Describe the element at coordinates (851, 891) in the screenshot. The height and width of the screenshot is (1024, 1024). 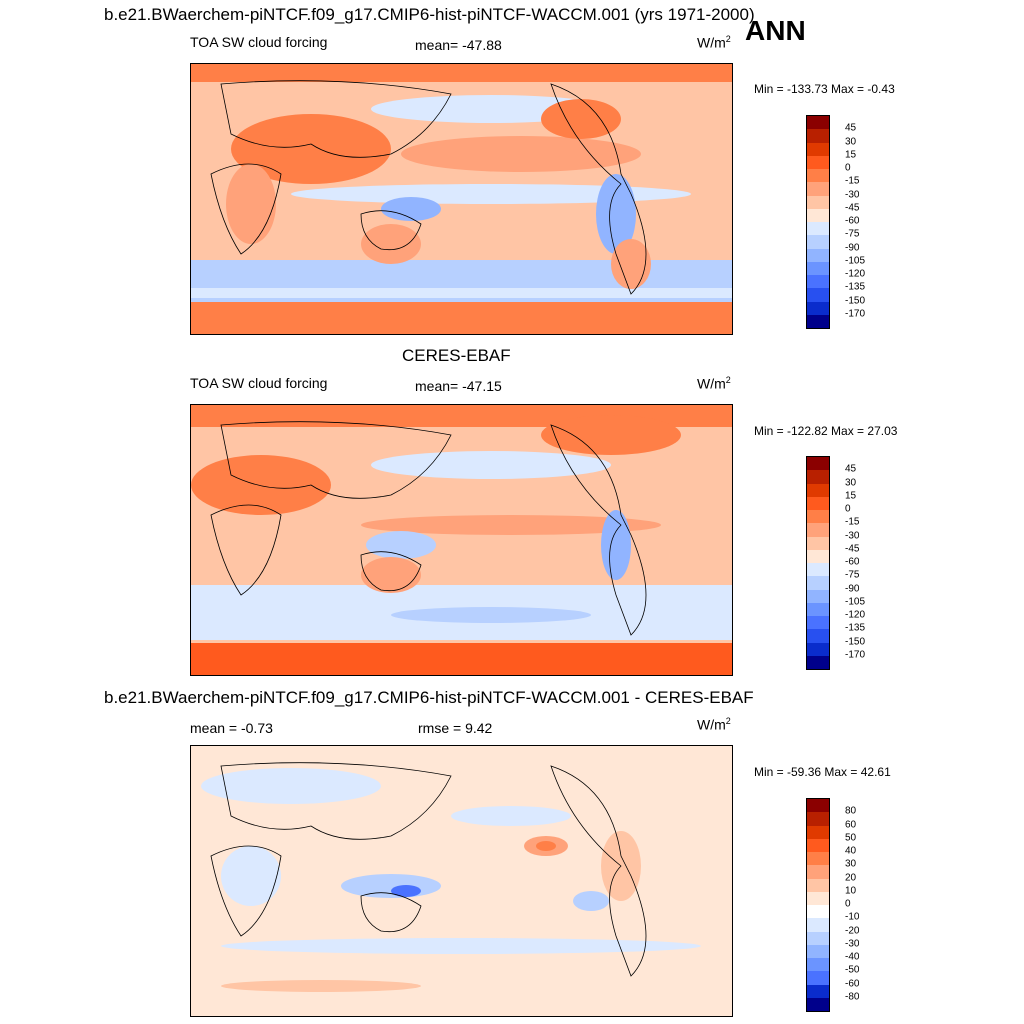
I see `colorbar-tick-label: 10` at that location.